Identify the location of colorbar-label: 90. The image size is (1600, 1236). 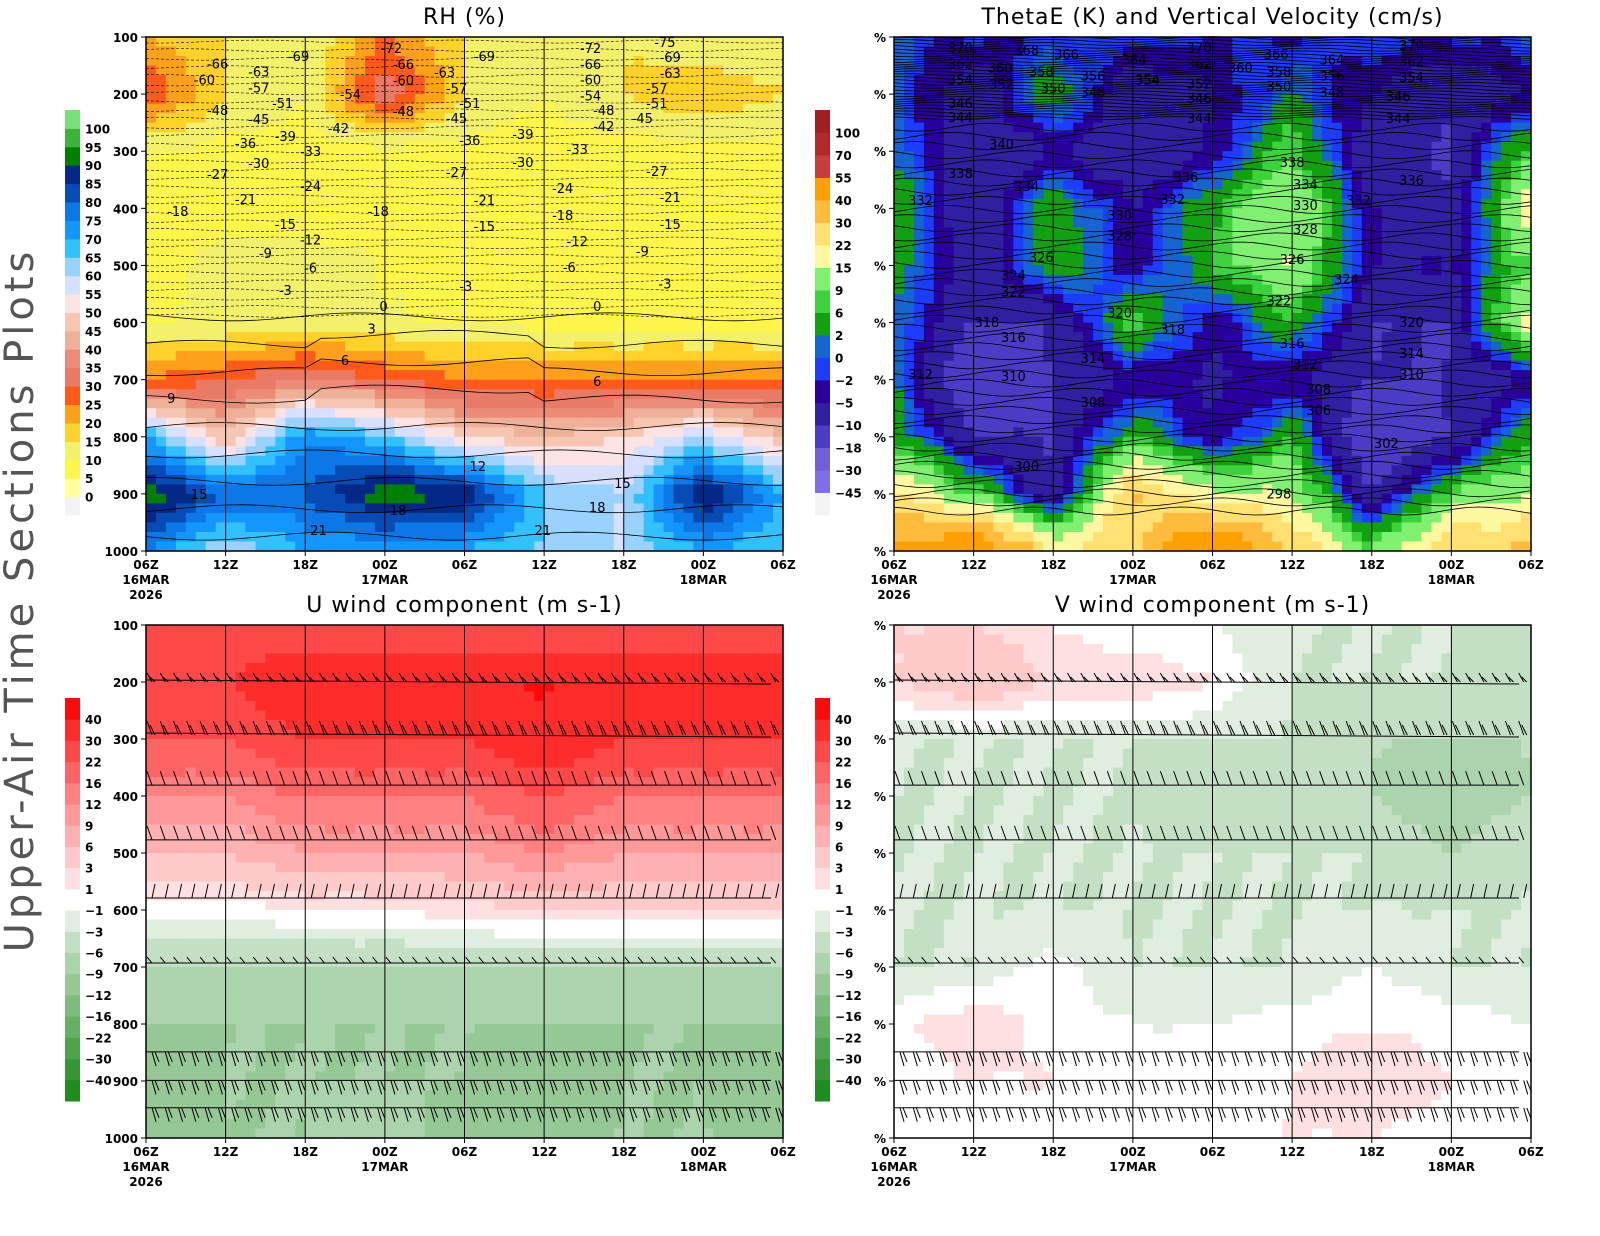
(93, 166).